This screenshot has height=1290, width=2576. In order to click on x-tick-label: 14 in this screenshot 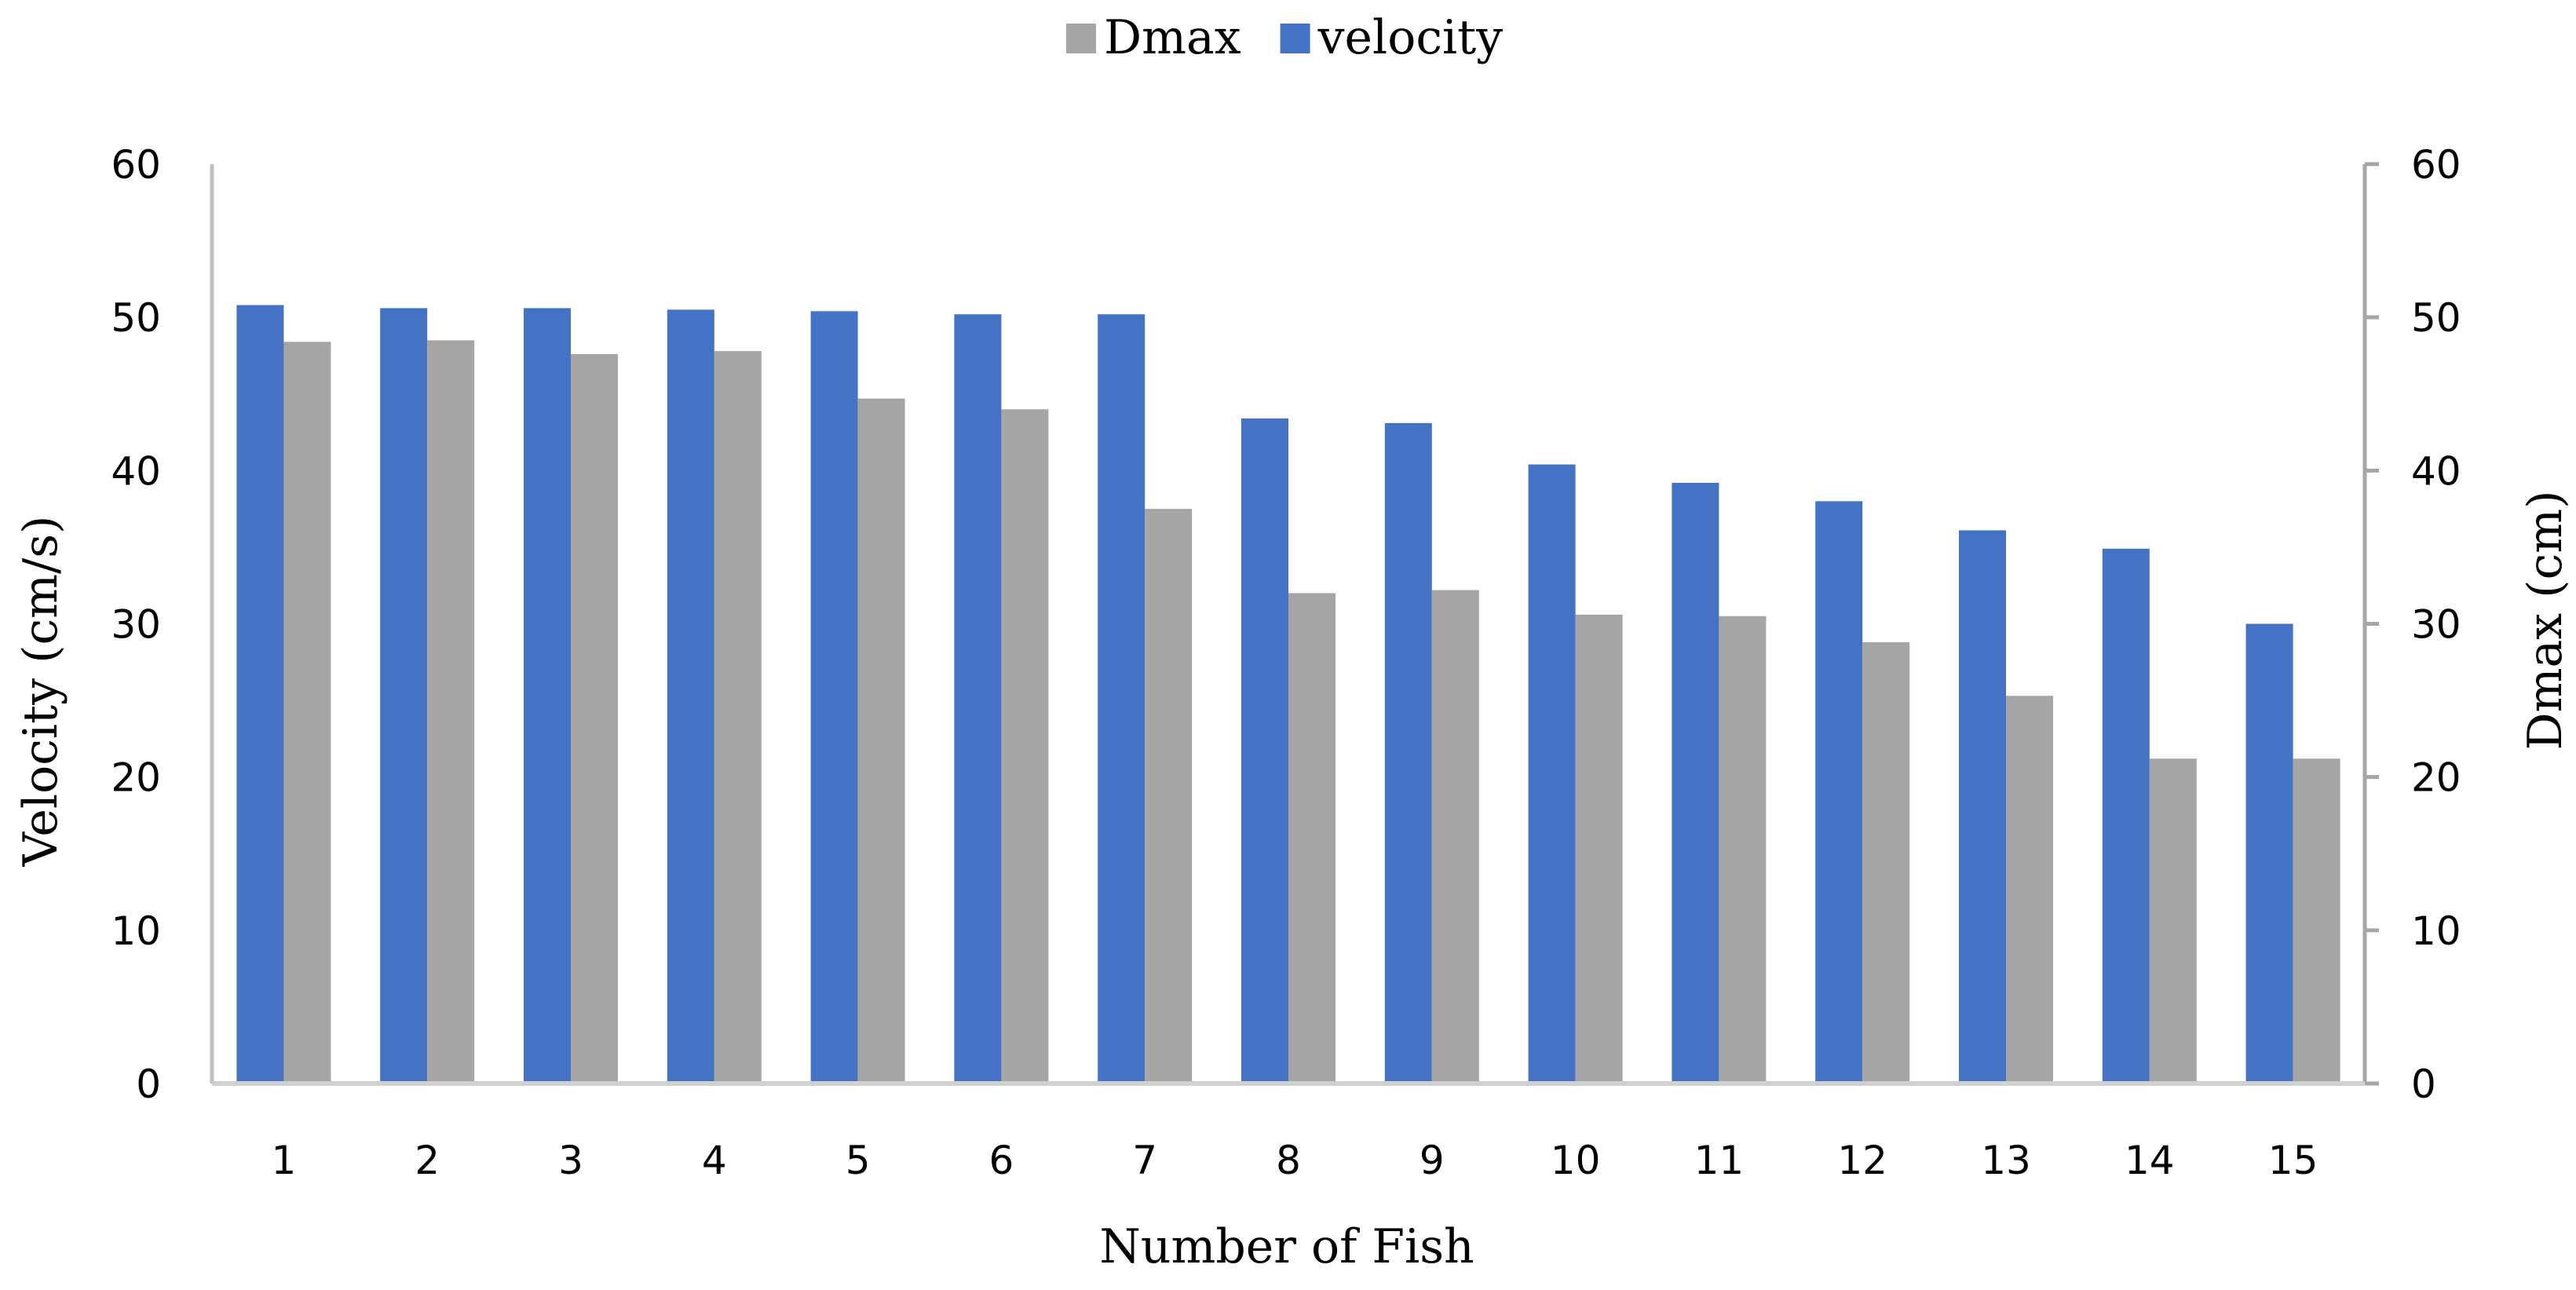, I will do `click(2150, 1161)`.